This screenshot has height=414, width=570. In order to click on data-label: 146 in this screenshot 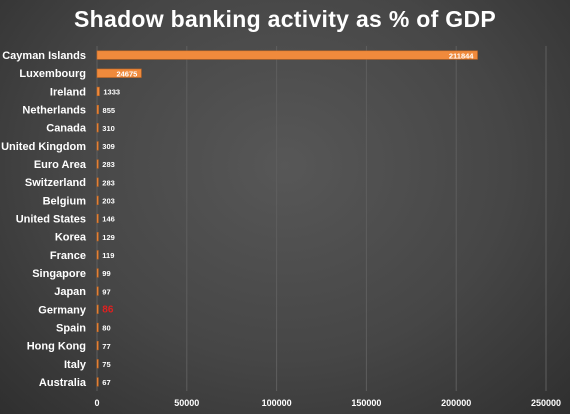, I will do `click(108, 219)`.